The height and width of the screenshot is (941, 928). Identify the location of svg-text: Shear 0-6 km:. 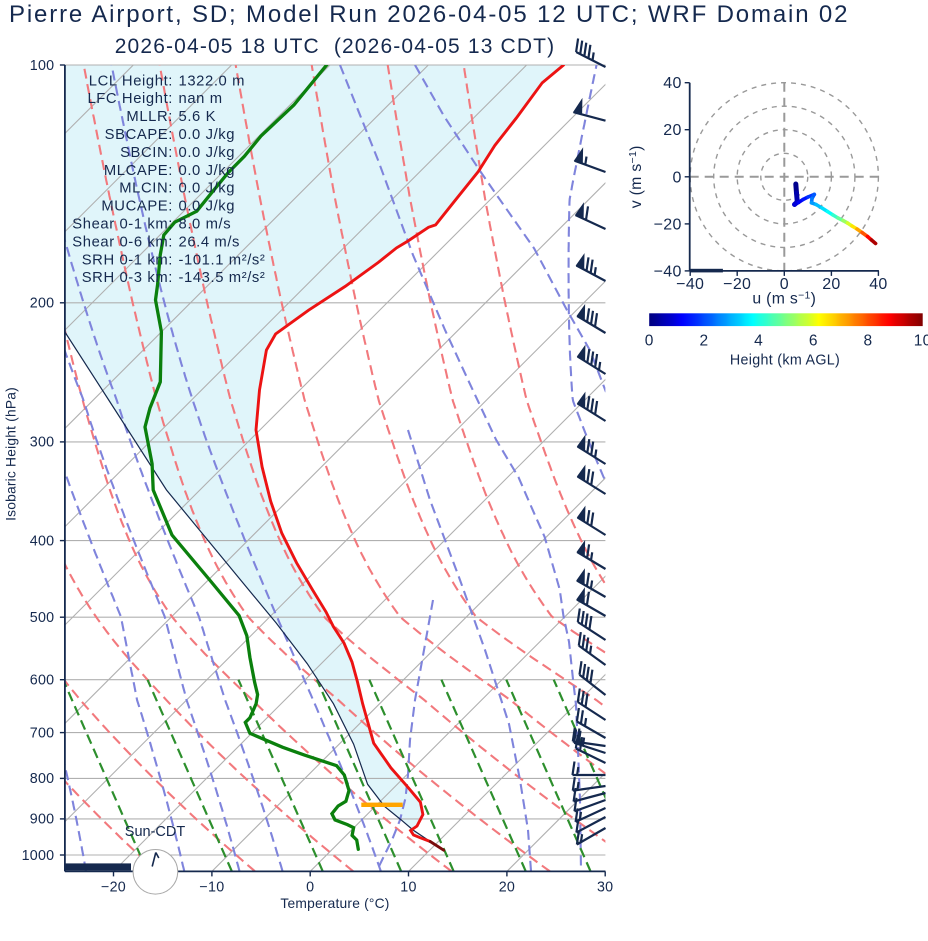
(122, 242).